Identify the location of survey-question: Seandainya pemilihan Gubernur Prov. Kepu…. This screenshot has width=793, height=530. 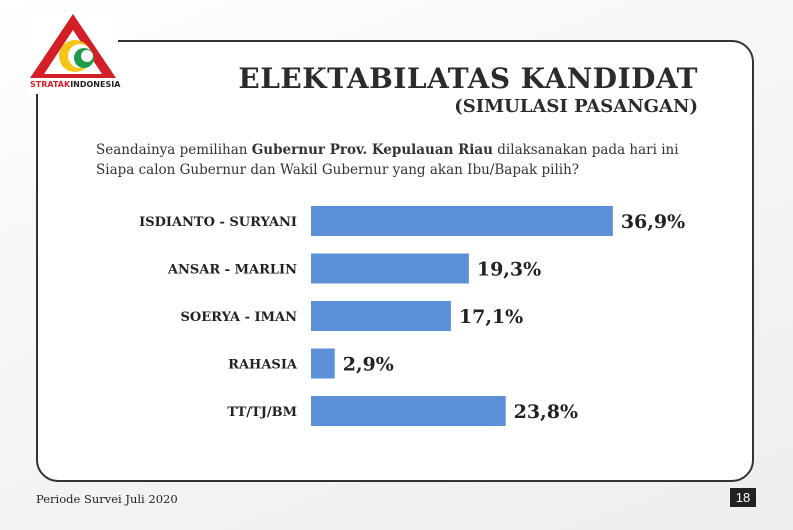
(406, 160).